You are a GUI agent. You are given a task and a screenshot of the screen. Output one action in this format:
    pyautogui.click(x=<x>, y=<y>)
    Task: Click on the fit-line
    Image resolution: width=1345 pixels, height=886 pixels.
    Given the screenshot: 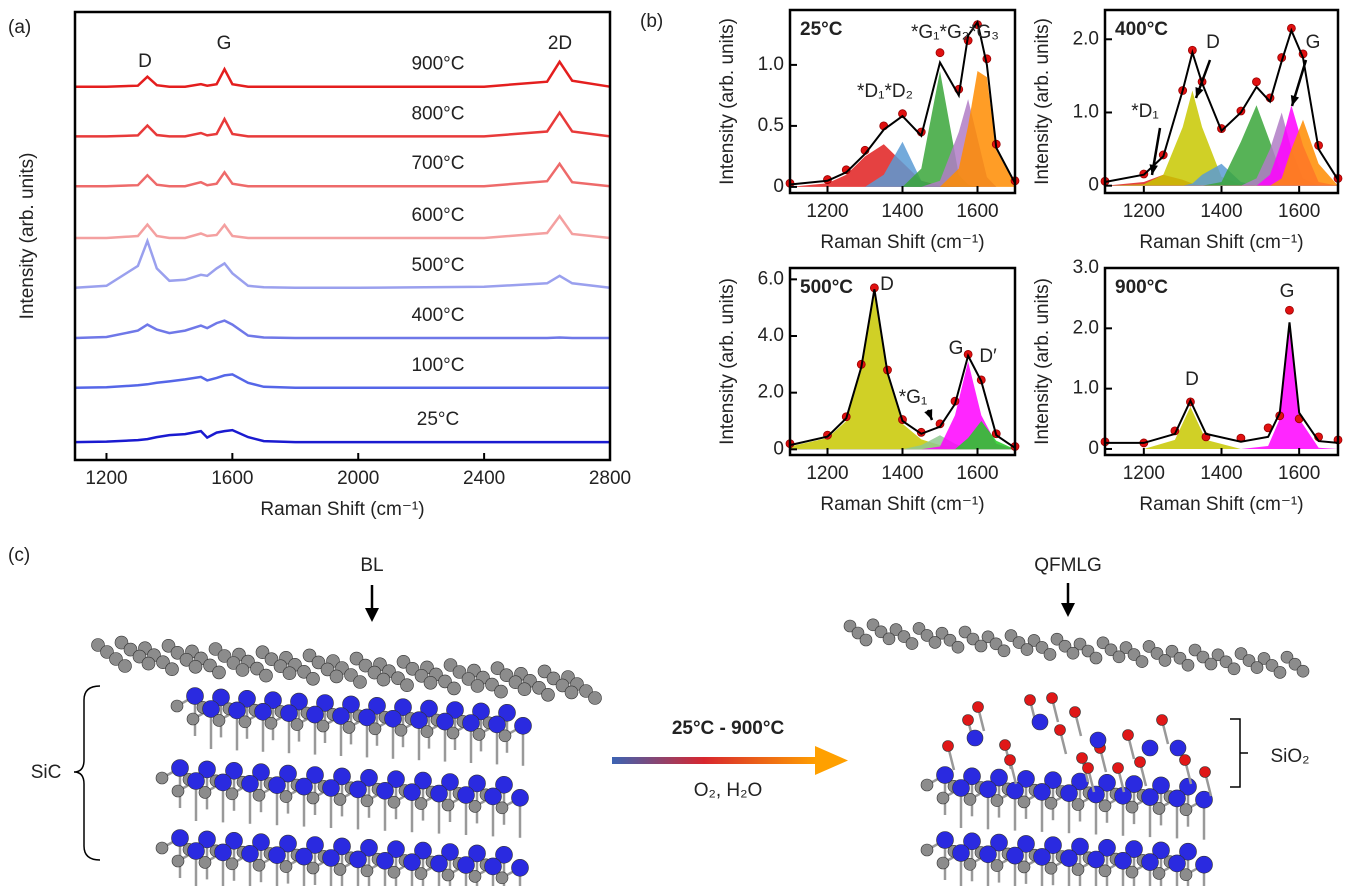 What is the action you would take?
    pyautogui.click(x=1222, y=383)
    